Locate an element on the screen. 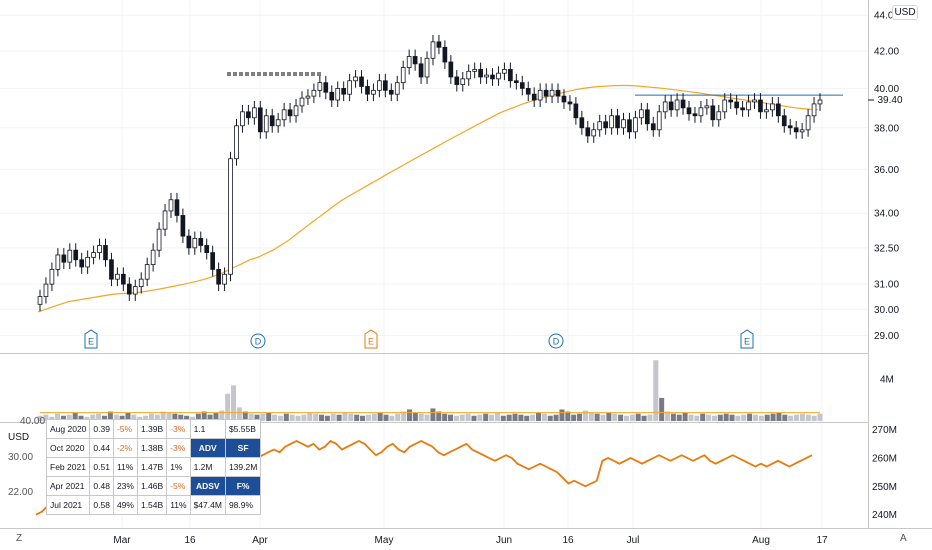 The image size is (932, 550). table-cell: 0.44 is located at coordinates (101, 448).